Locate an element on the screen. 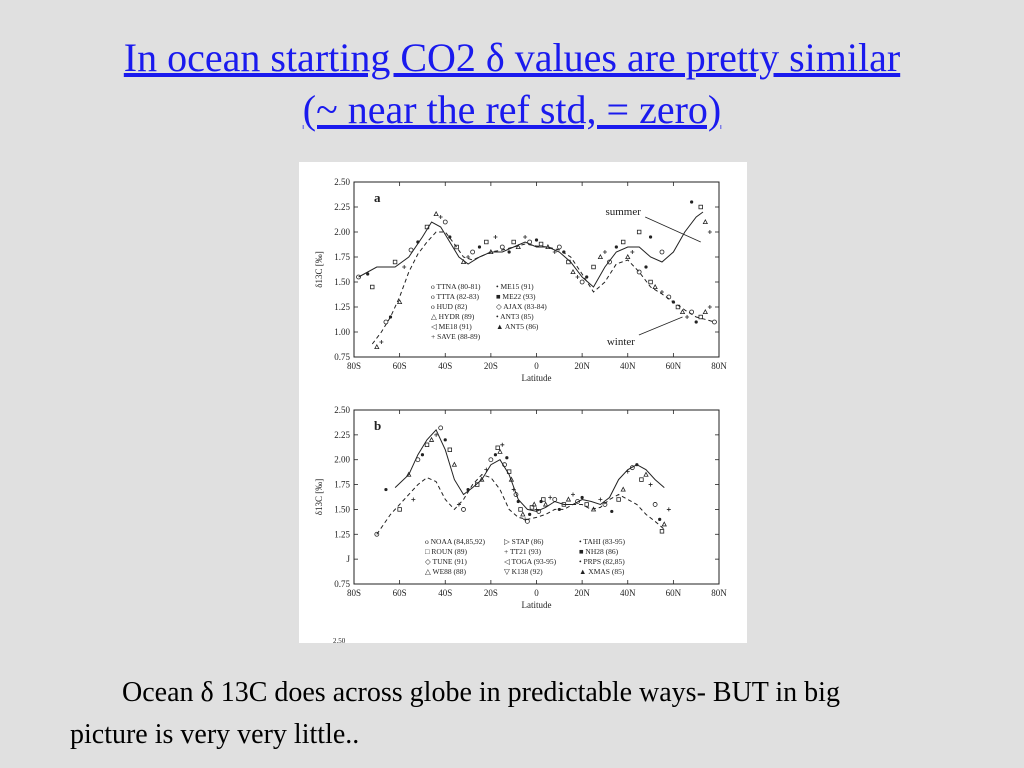 The height and width of the screenshot is (768, 1024). y-tick-label: 2.00 is located at coordinates (342, 232).